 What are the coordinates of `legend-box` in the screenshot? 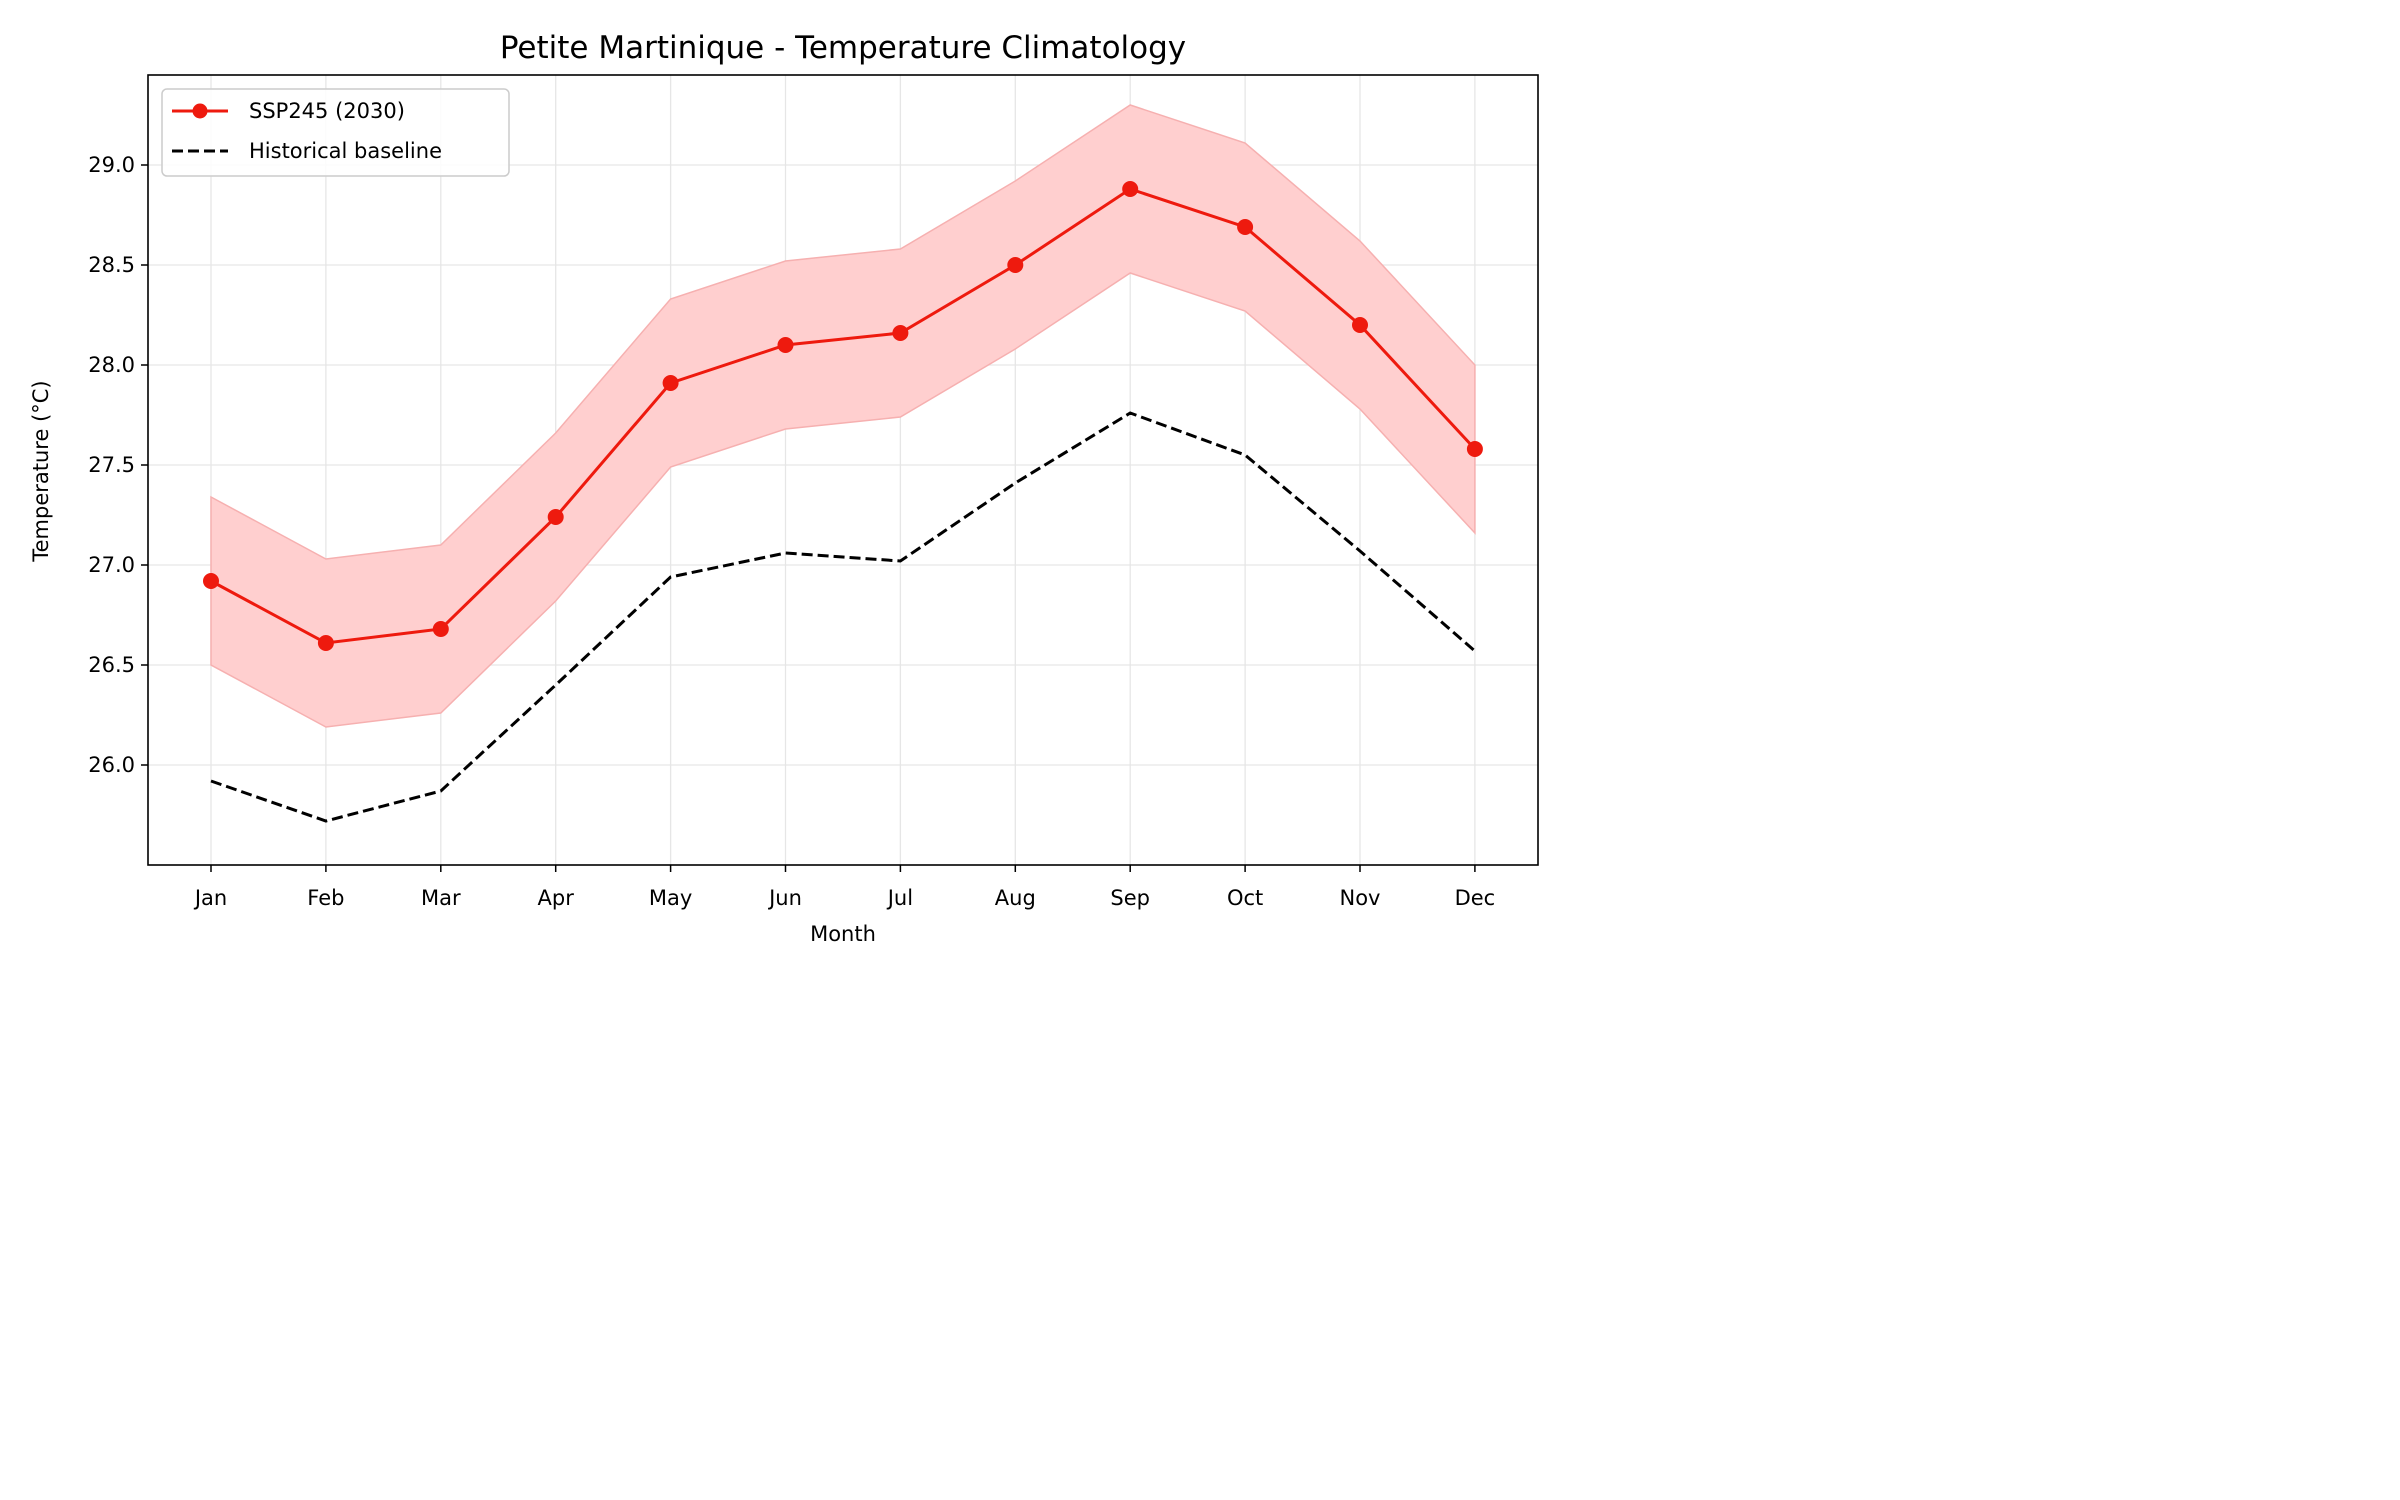 It's located at (335, 132).